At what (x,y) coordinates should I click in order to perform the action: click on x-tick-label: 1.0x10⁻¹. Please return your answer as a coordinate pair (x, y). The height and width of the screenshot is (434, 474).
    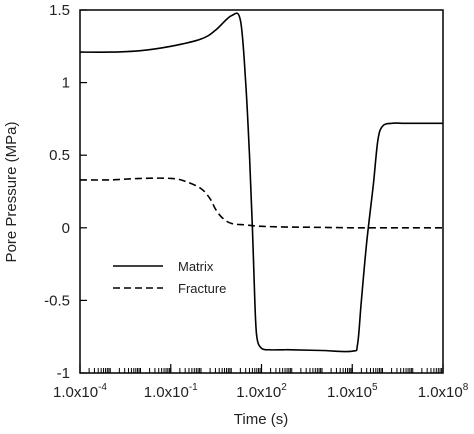
    Looking at the image, I should click on (171, 391).